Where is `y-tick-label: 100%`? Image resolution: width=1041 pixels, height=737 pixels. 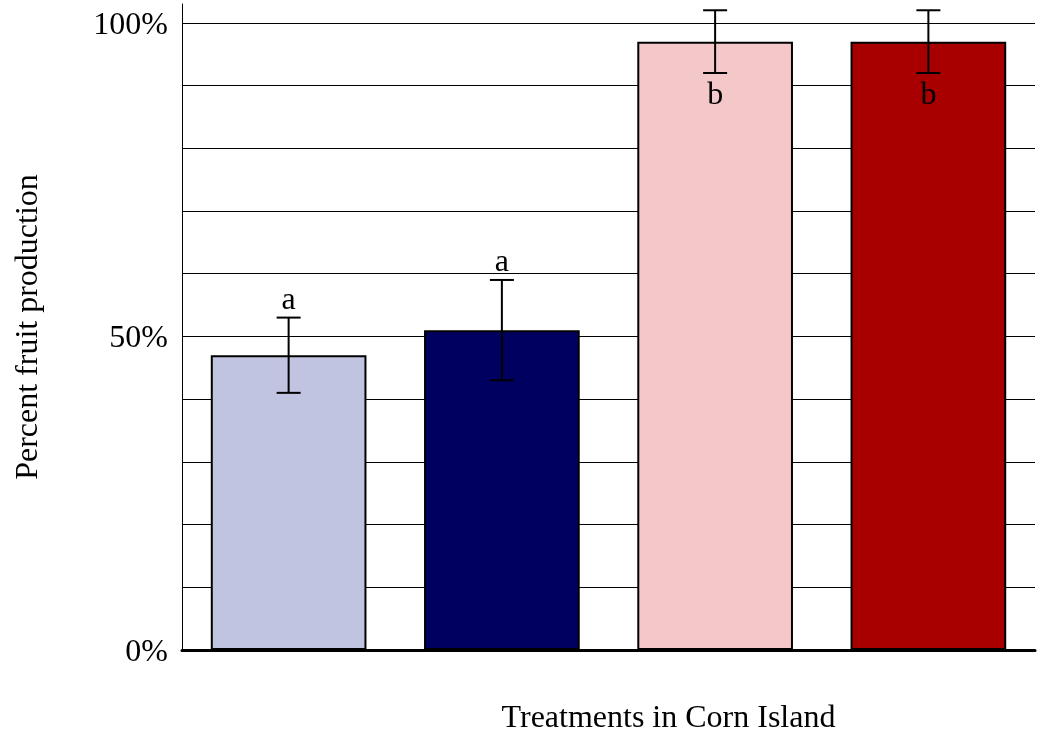 y-tick-label: 100% is located at coordinates (130, 22).